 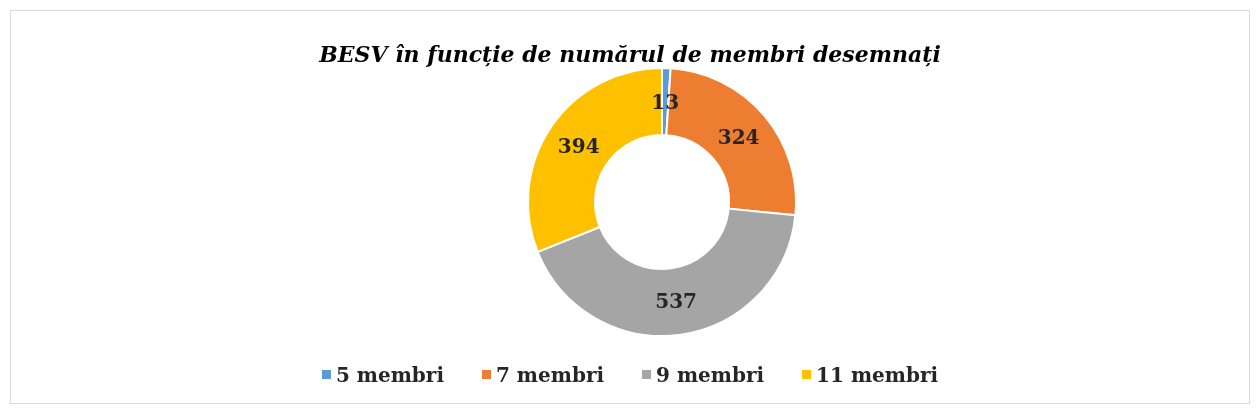 What do you see at coordinates (877, 375) in the screenshot?
I see `legend-label: 11 membri` at bounding box center [877, 375].